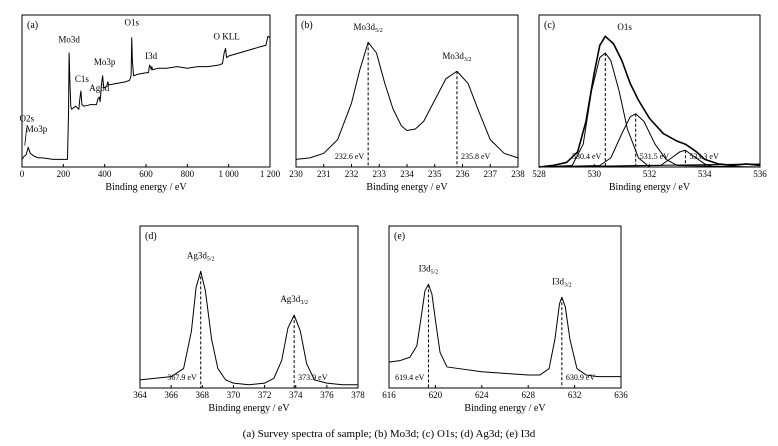 The image size is (778, 446). What do you see at coordinates (171, 395) in the screenshot?
I see `x-tick-label: 366` at bounding box center [171, 395].